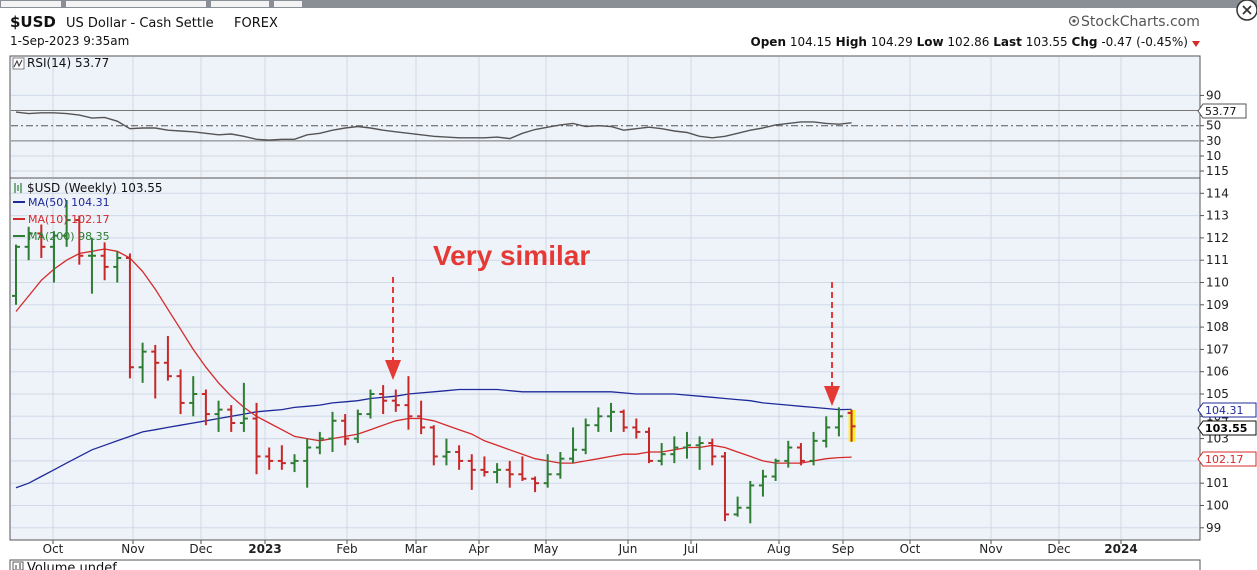 This screenshot has width=1257, height=570. Describe the element at coordinates (95, 188) in the screenshot. I see `price-title: $USD (Weekly) 103.55` at that location.